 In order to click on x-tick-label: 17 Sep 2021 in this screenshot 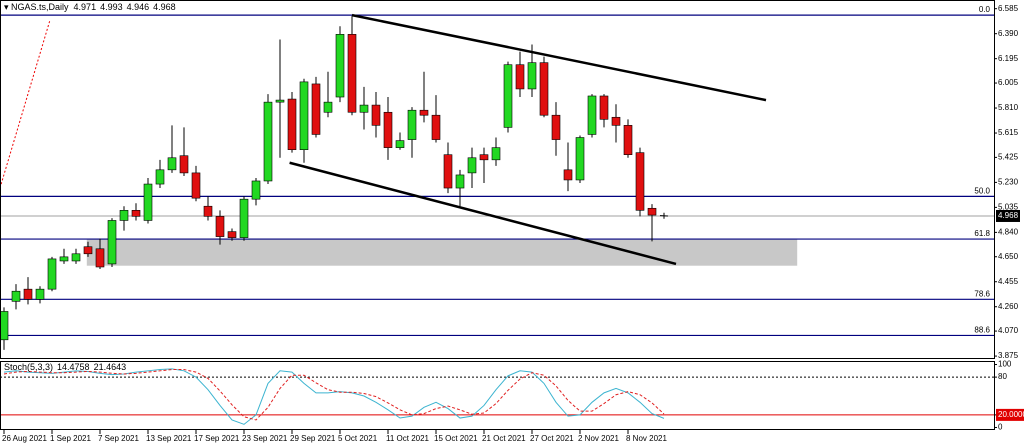, I will do `click(217, 438)`.